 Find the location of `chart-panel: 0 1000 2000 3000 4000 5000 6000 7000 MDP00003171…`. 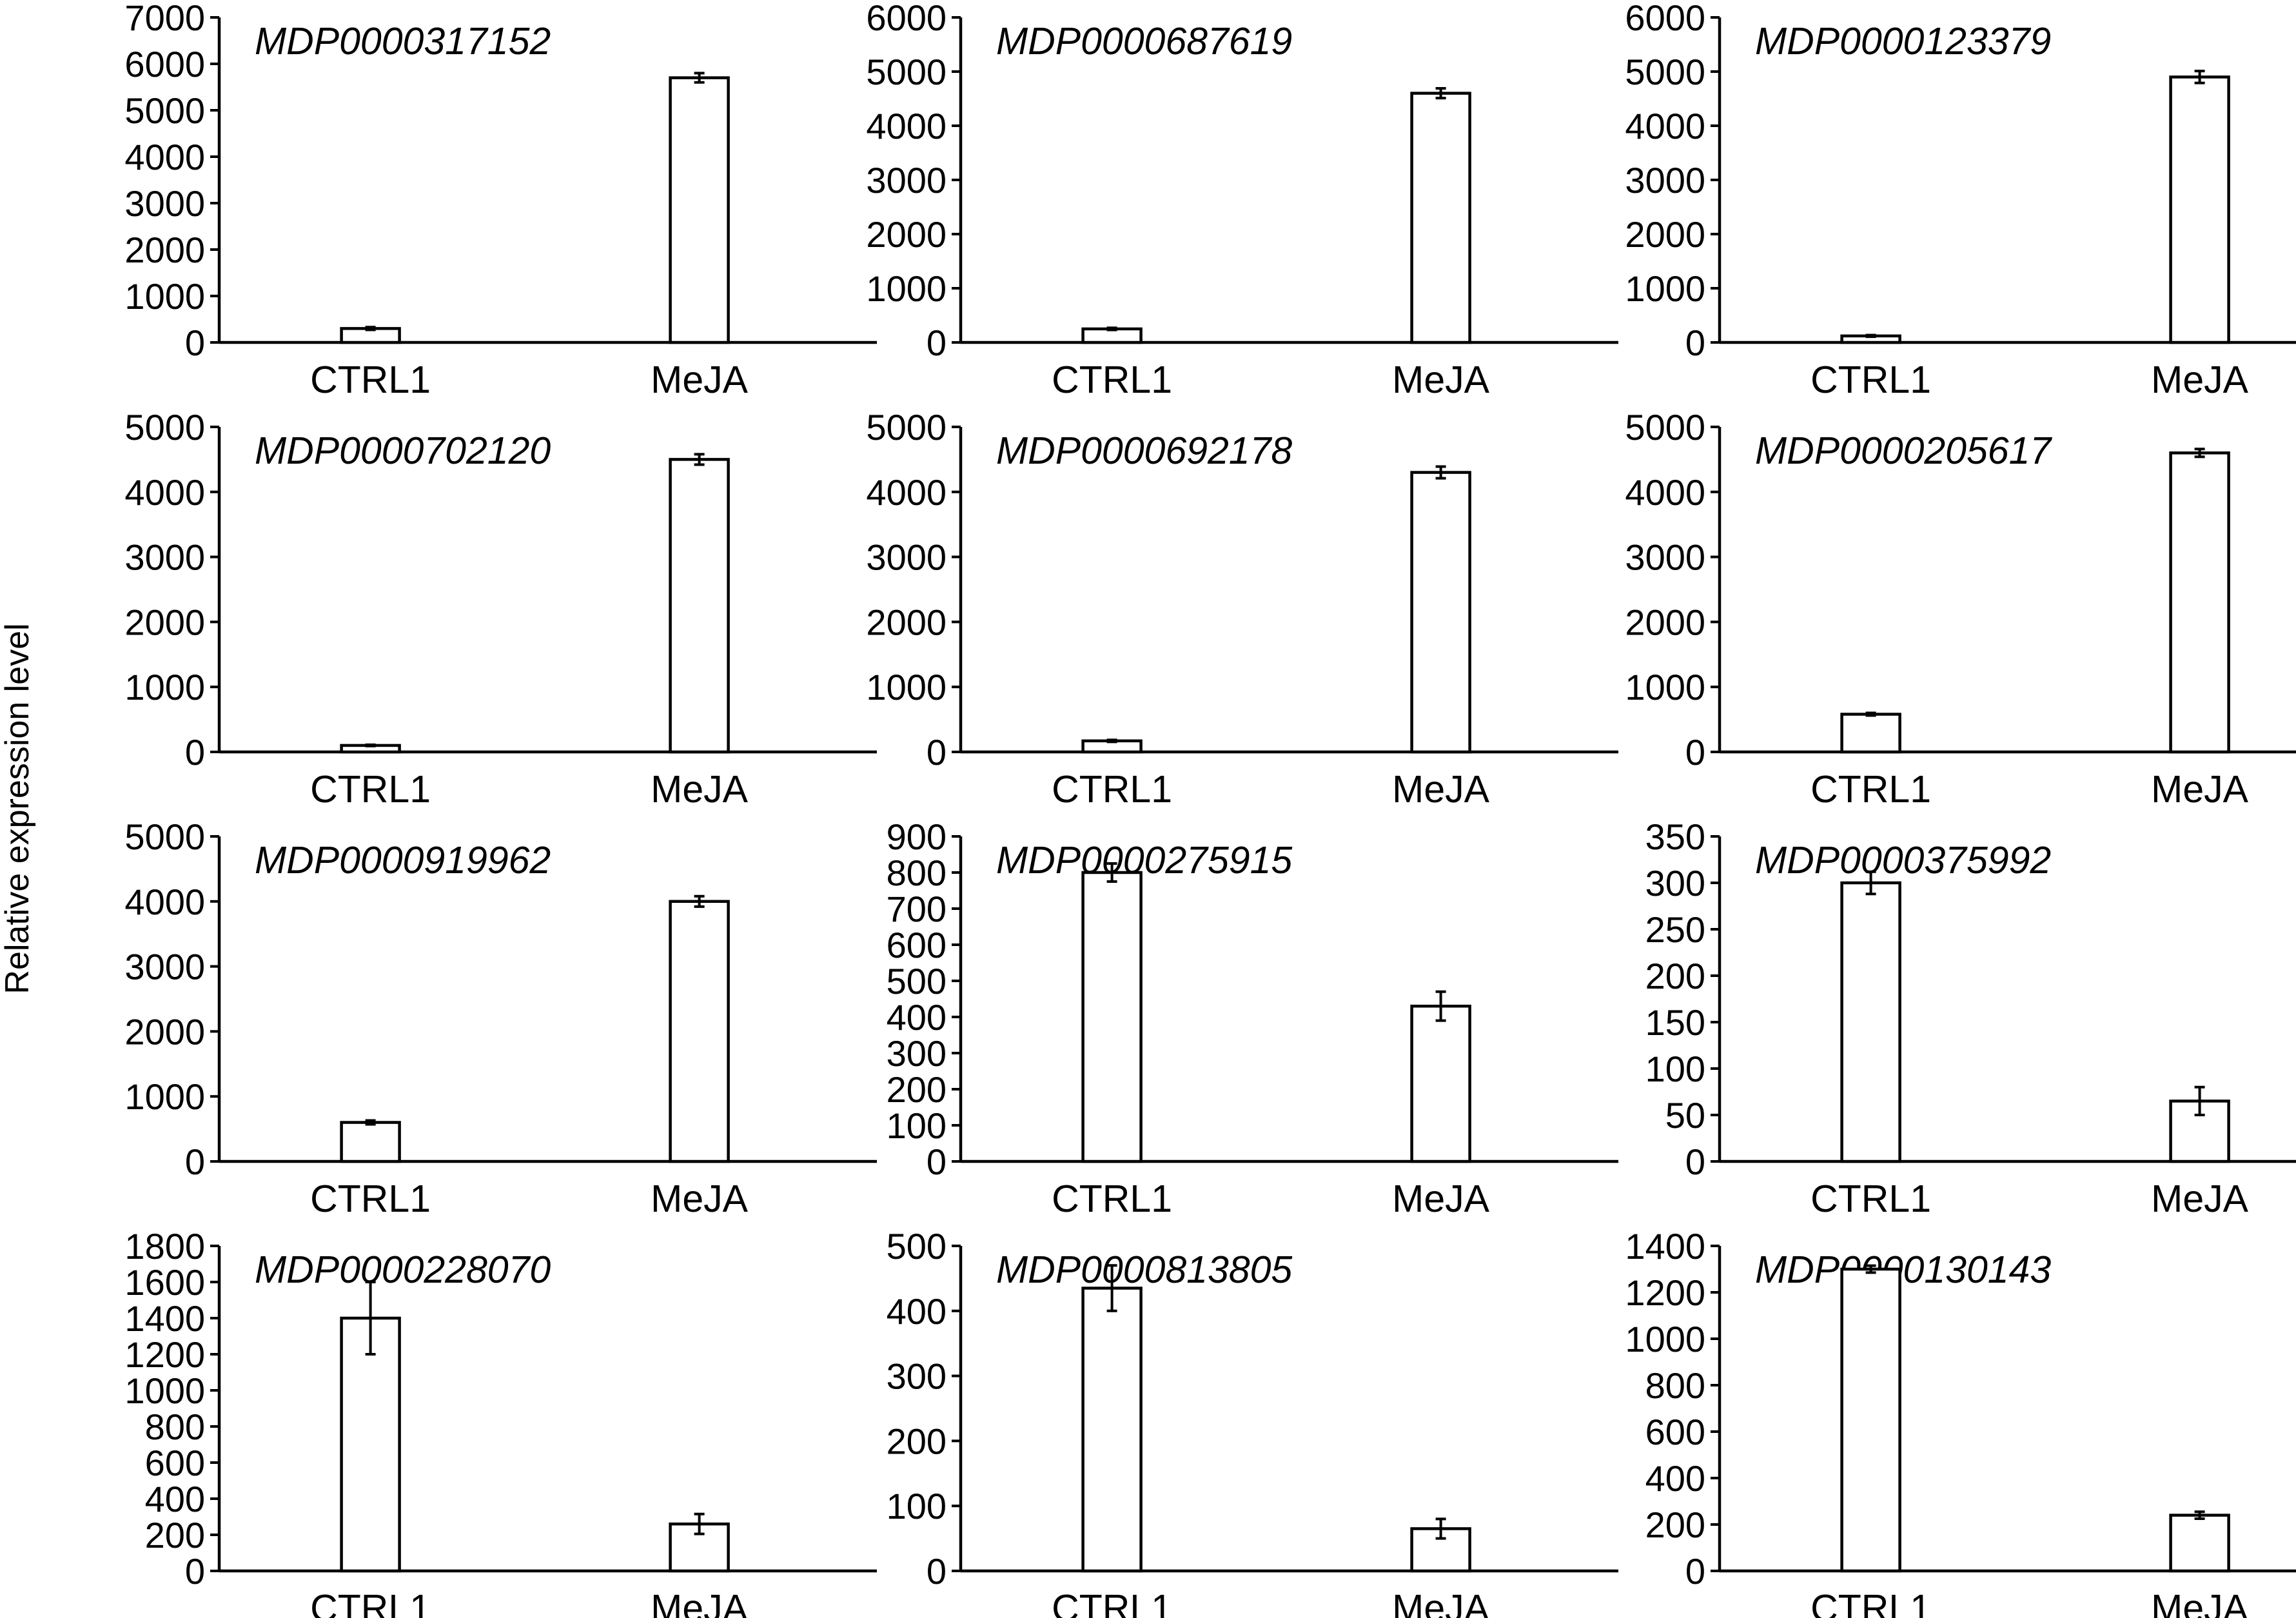

chart-panel: 0 1000 2000 3000 4000 5000 6000 7000 MDP00003171… is located at coordinates (500, 201).